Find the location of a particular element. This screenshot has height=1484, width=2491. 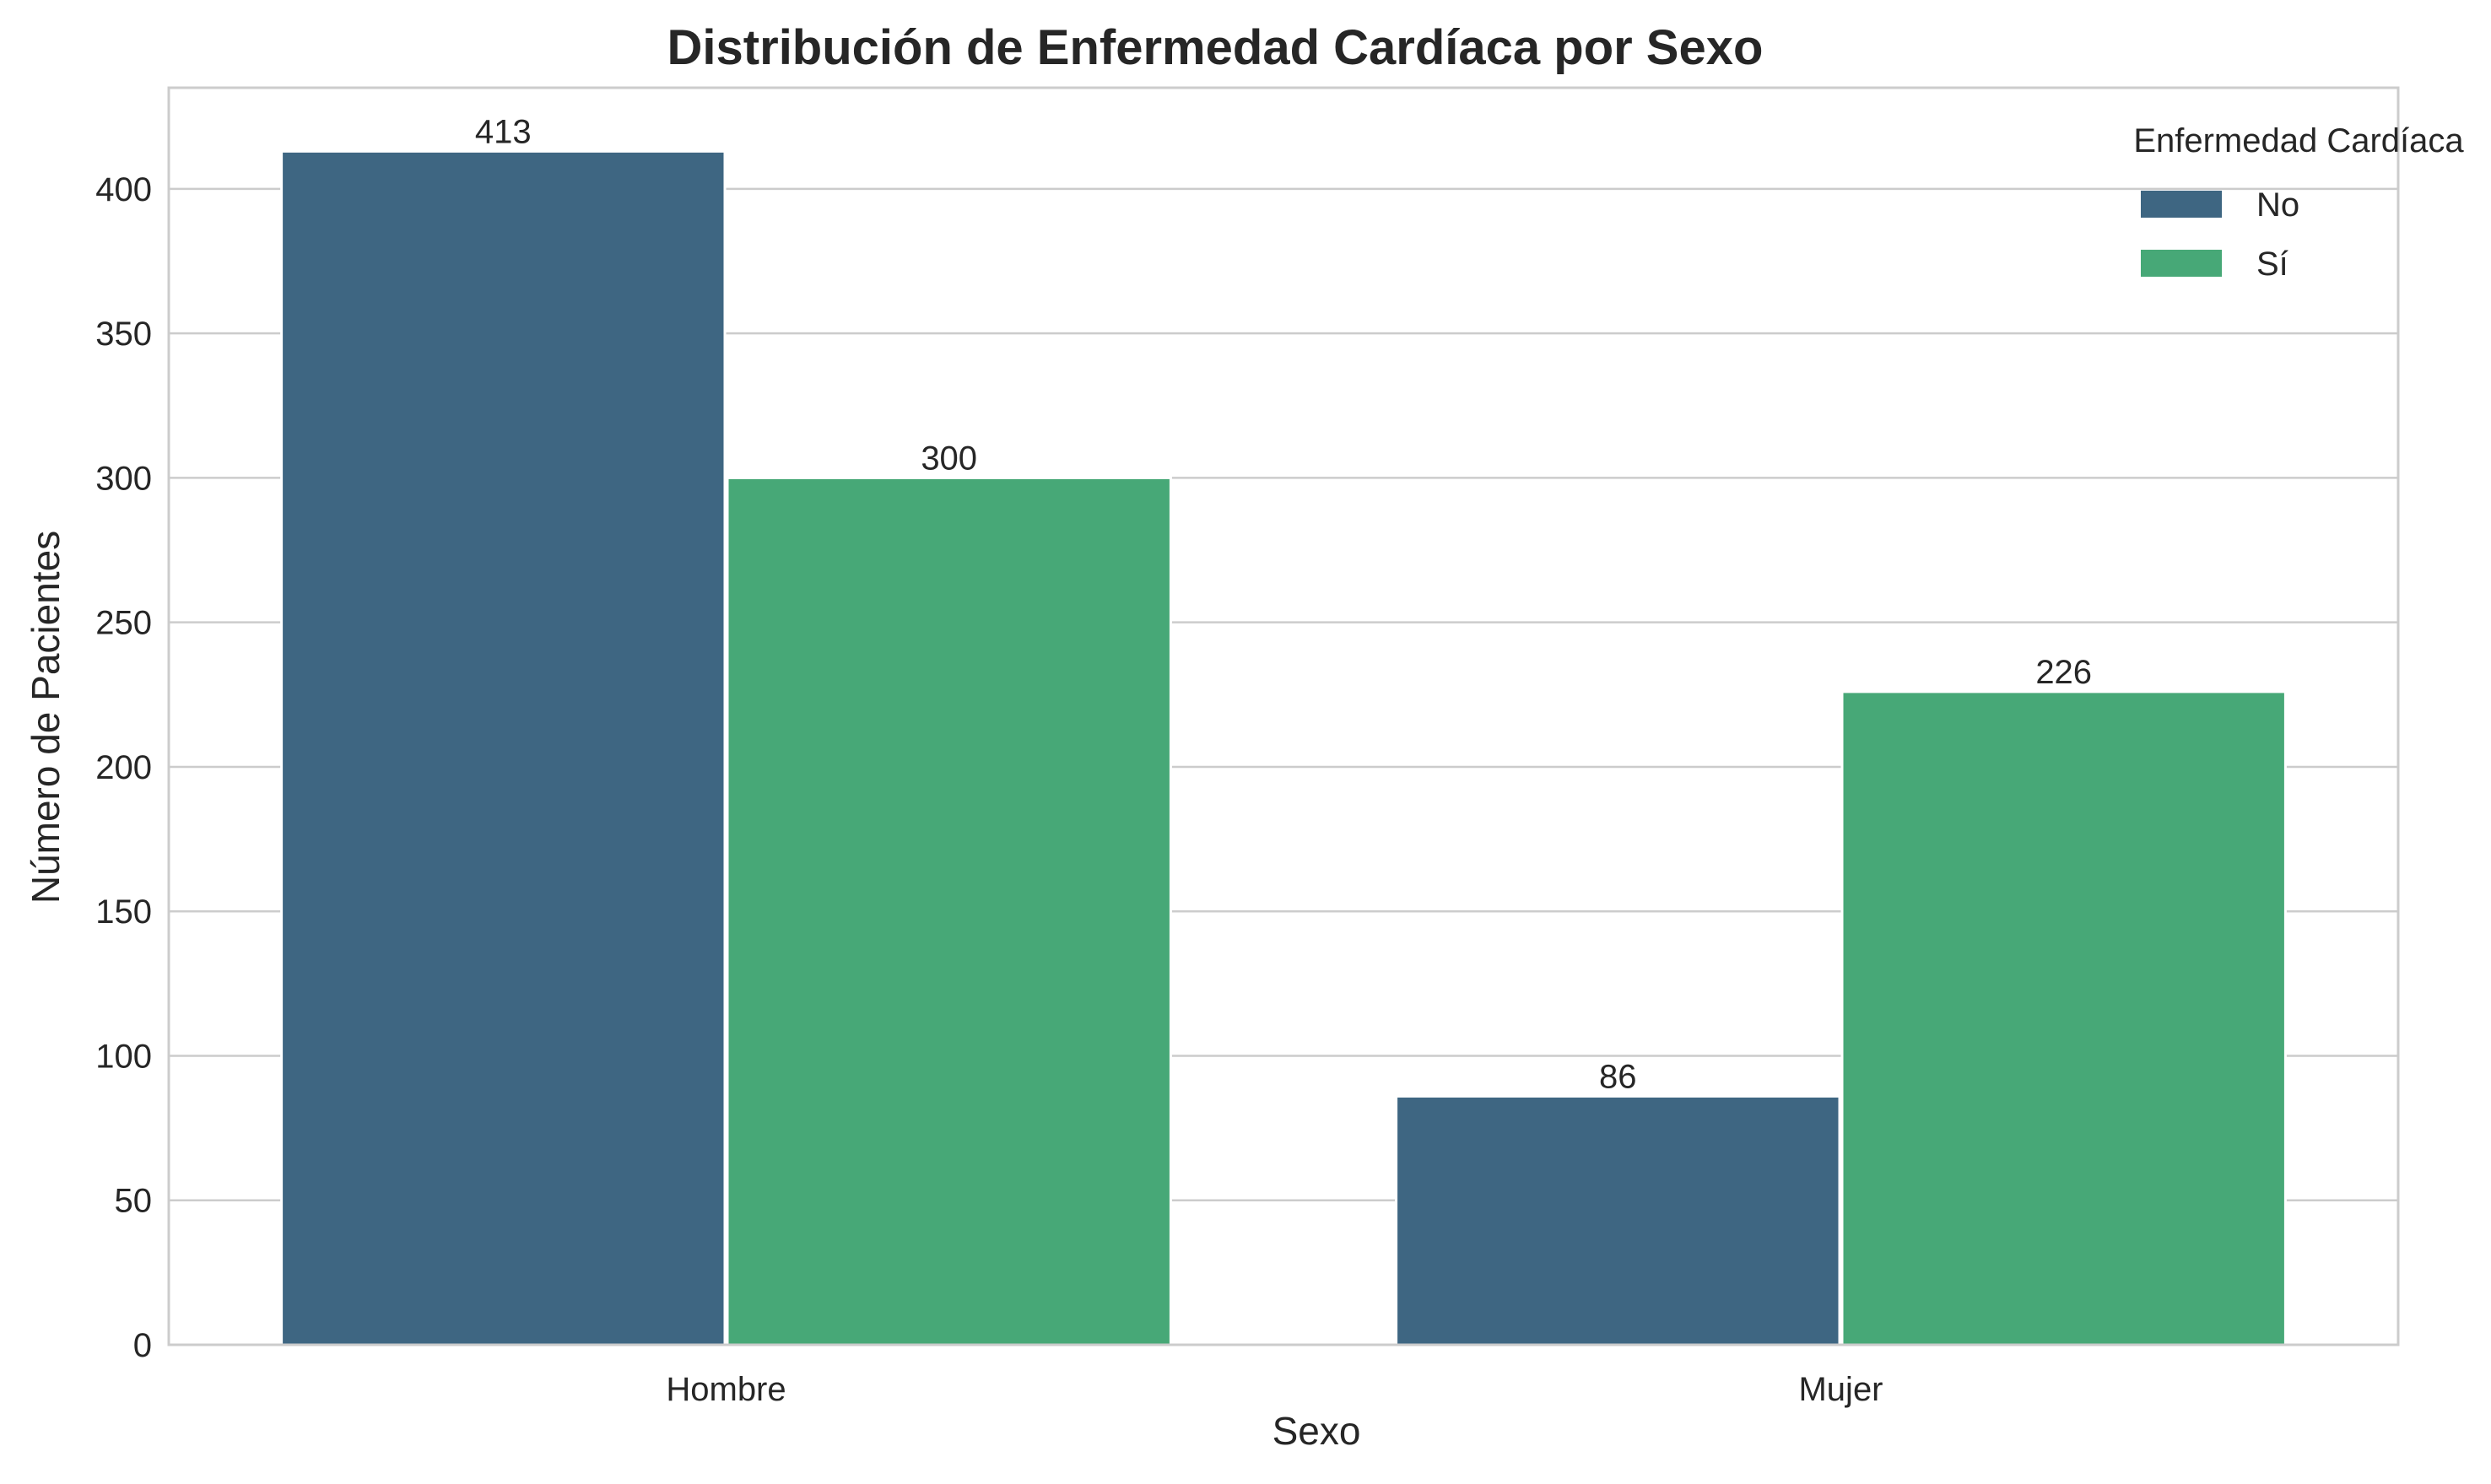

y-tick-label-0: 0 is located at coordinates (142, 1345).